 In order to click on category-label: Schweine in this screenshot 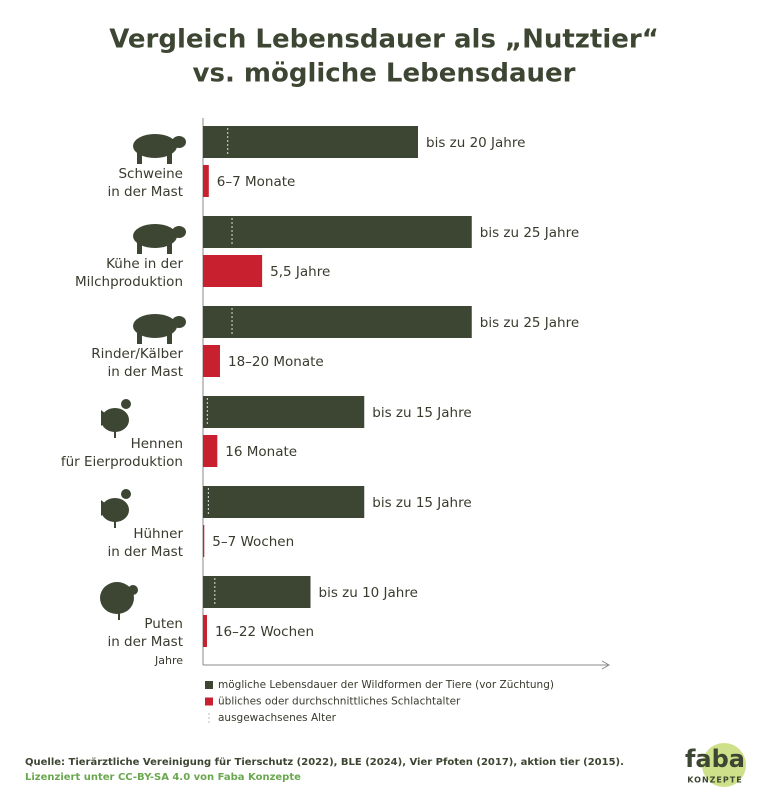, I will do `click(150, 174)`.